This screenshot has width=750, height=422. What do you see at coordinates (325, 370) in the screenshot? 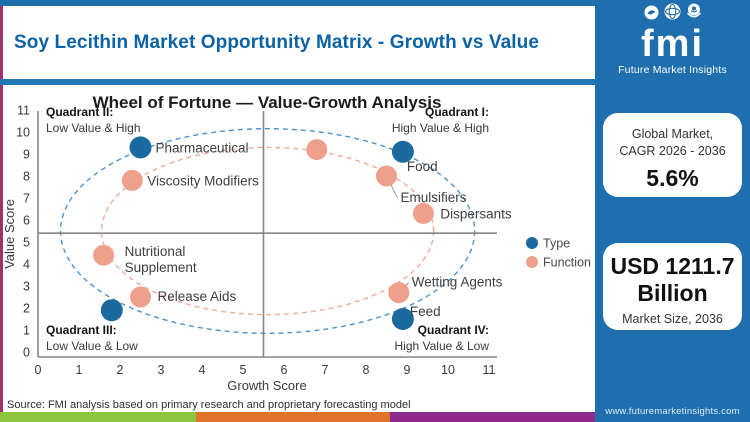
I see `x-tick-7: 7` at bounding box center [325, 370].